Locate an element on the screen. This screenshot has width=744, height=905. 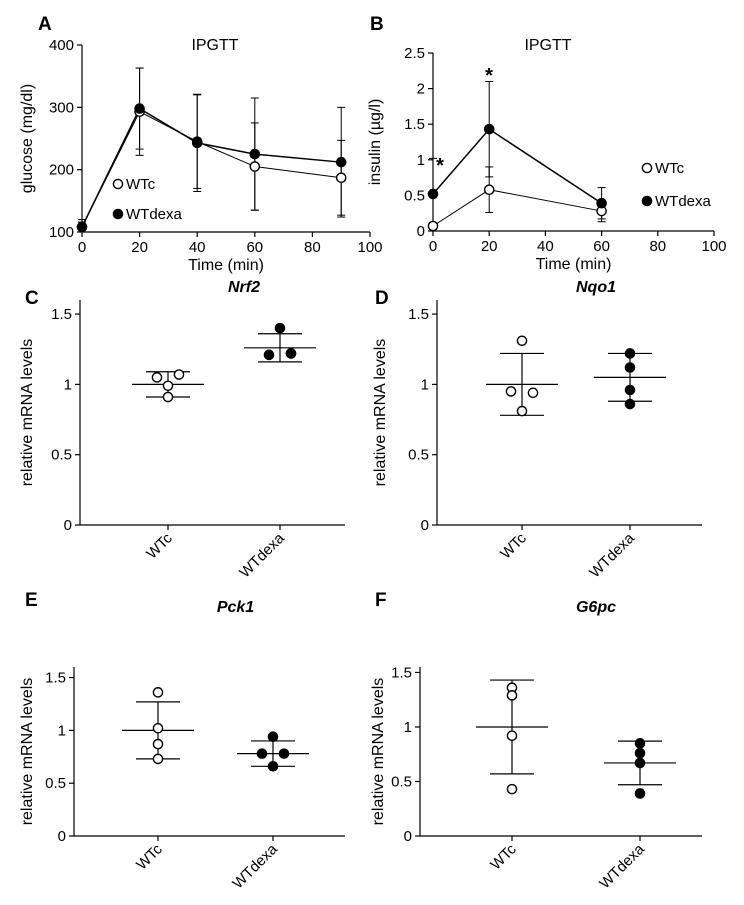
x-tick-label-A: 0 is located at coordinates (82, 247).